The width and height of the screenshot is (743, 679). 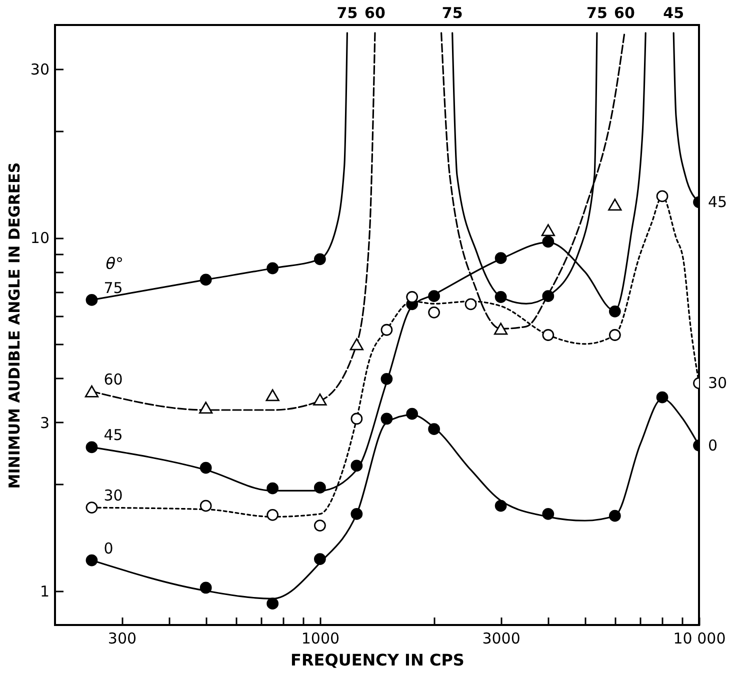 What do you see at coordinates (718, 383) in the screenshot?
I see `series-label: 30` at bounding box center [718, 383].